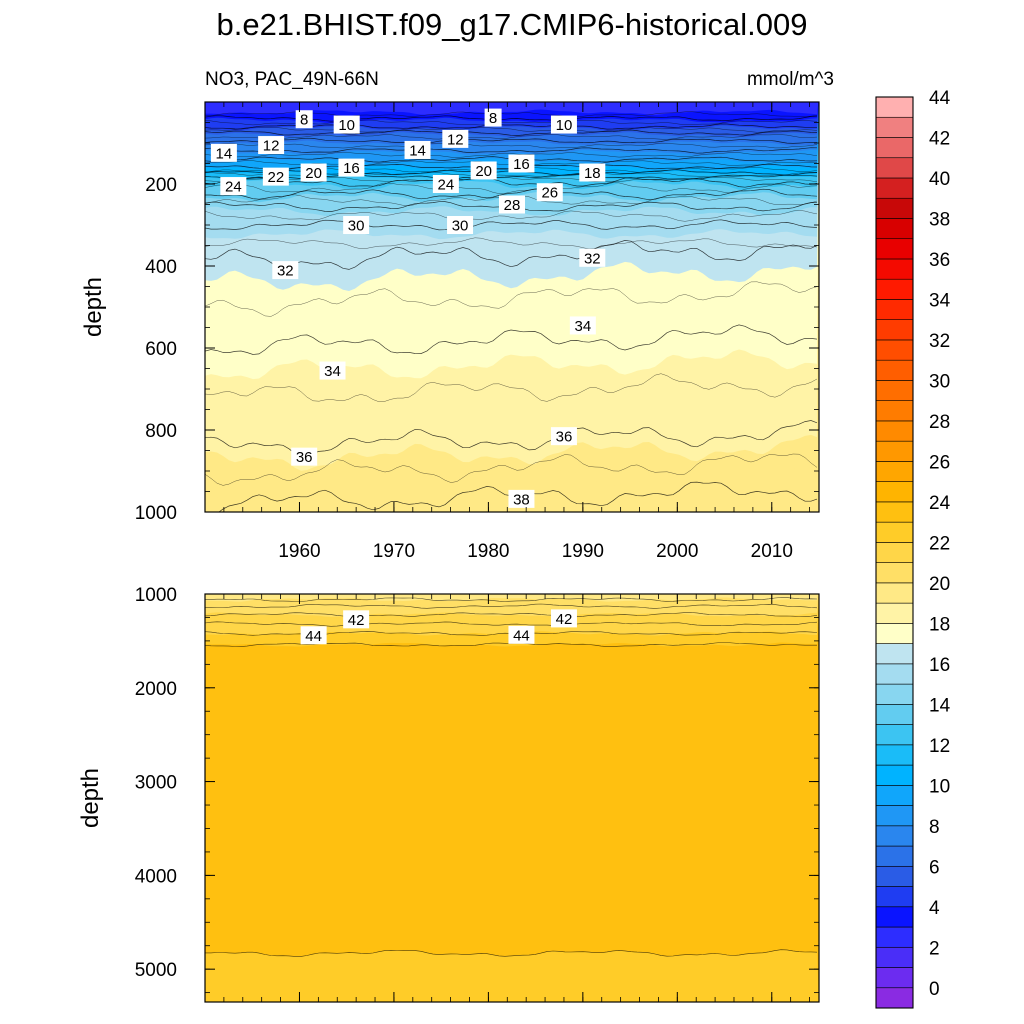 Image resolution: width=1024 pixels, height=1024 pixels. Describe the element at coordinates (512, 975) in the screenshot. I see `bottom-band-deep` at that location.